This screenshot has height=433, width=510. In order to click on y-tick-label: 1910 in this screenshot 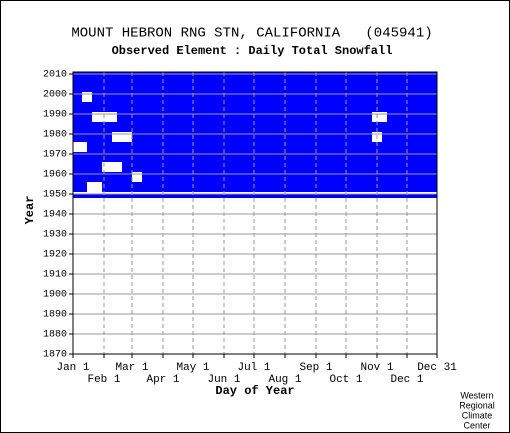, I will do `click(55, 275)`.